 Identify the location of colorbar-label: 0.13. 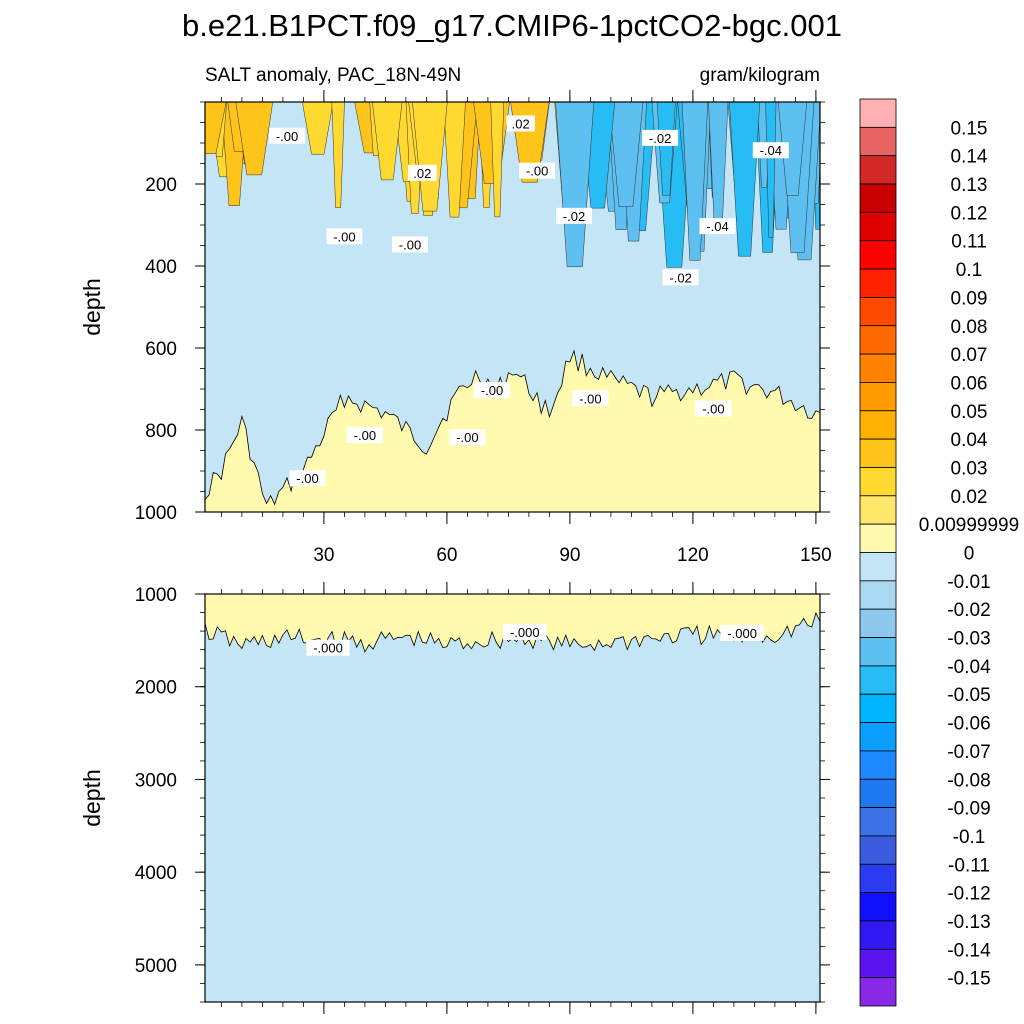
(969, 185).